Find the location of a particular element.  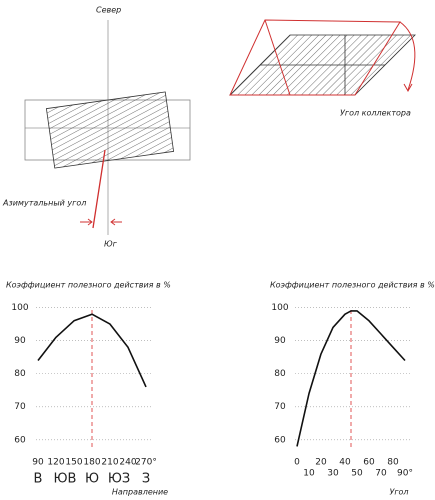

x-tick-label: 90° is located at coordinates (405, 474).